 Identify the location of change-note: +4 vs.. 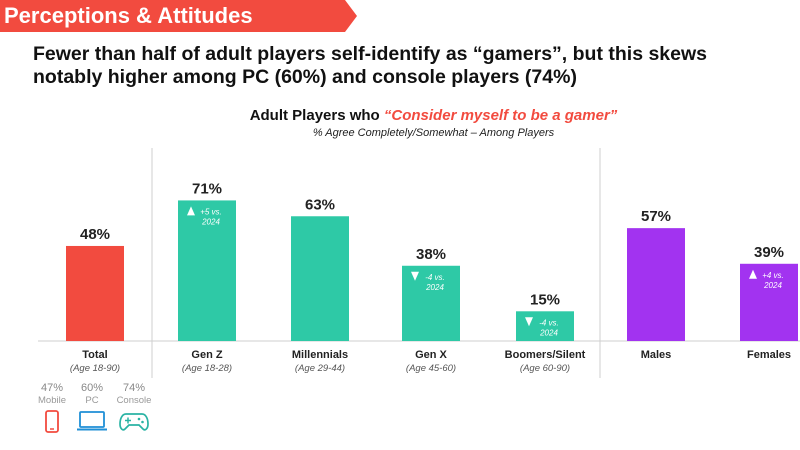
(773, 275).